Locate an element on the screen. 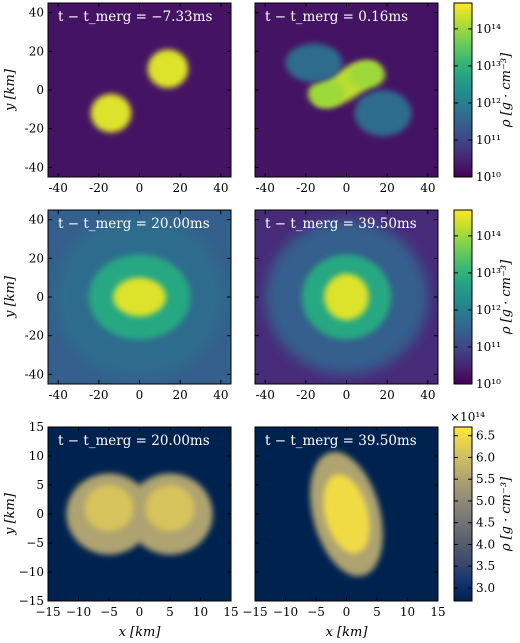 The height and width of the screenshot is (643, 520). time-annotation: t − t_merg = 0.16ms is located at coordinates (336, 17).